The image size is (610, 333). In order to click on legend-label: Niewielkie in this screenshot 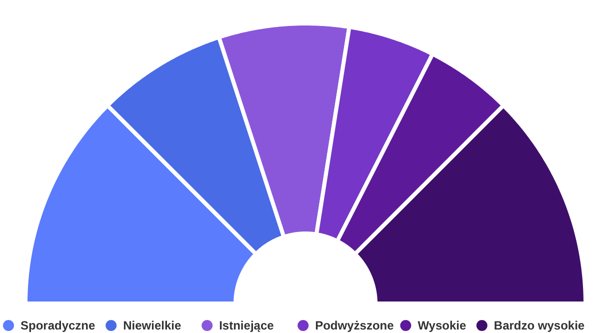, I will do `click(152, 325)`.